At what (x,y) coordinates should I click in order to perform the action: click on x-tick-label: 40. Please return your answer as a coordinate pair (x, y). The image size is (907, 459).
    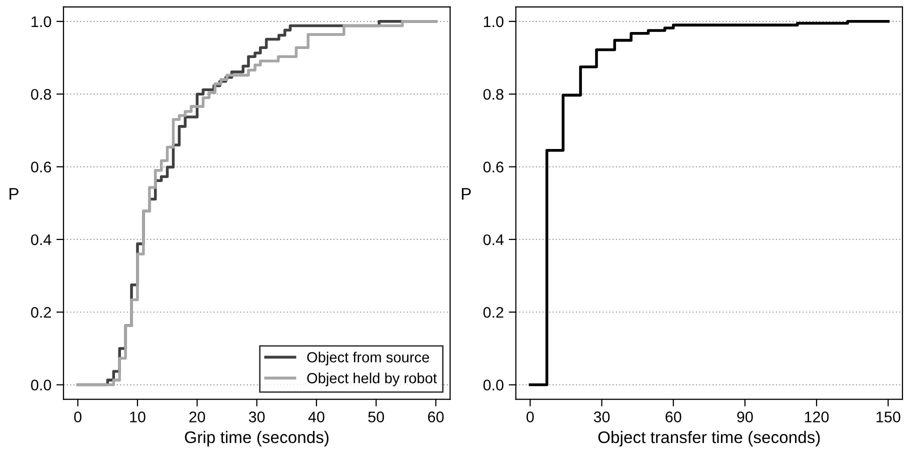
    Looking at the image, I should click on (316, 417).